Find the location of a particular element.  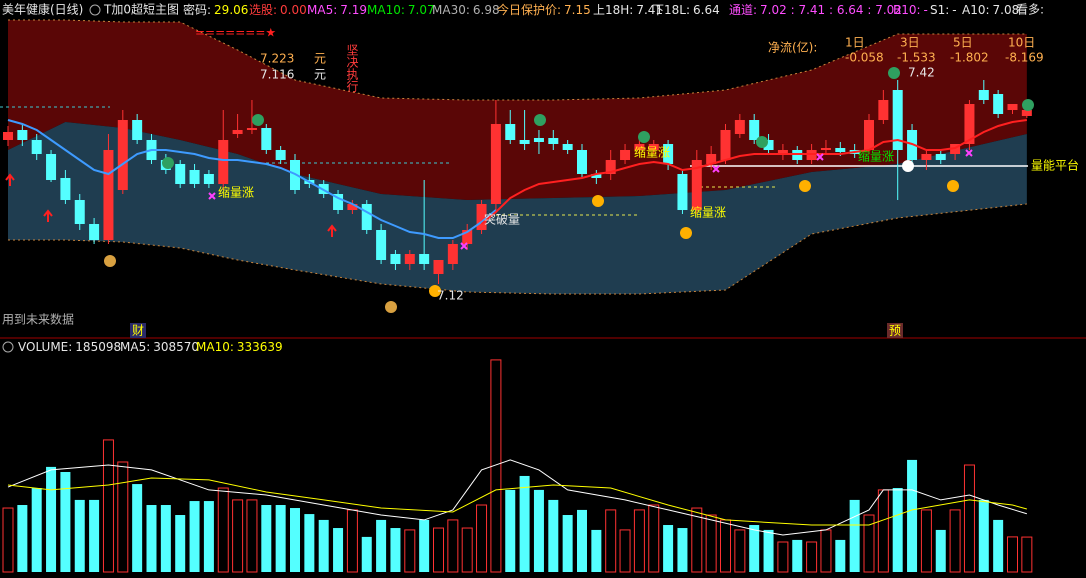

stat-value: 29.06 is located at coordinates (231, 10).